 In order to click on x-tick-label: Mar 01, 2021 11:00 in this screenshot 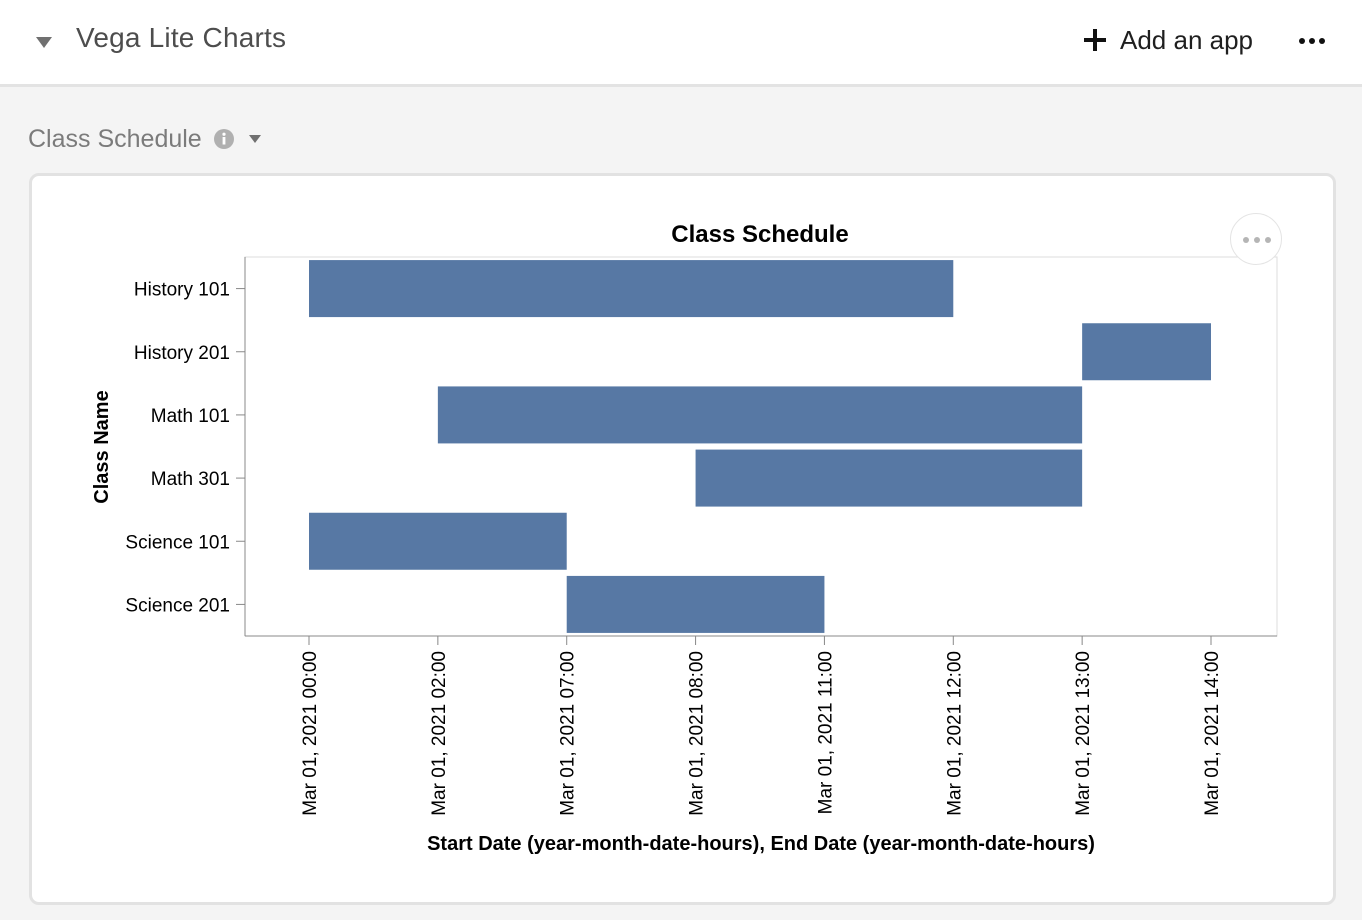, I will do `click(825, 732)`.